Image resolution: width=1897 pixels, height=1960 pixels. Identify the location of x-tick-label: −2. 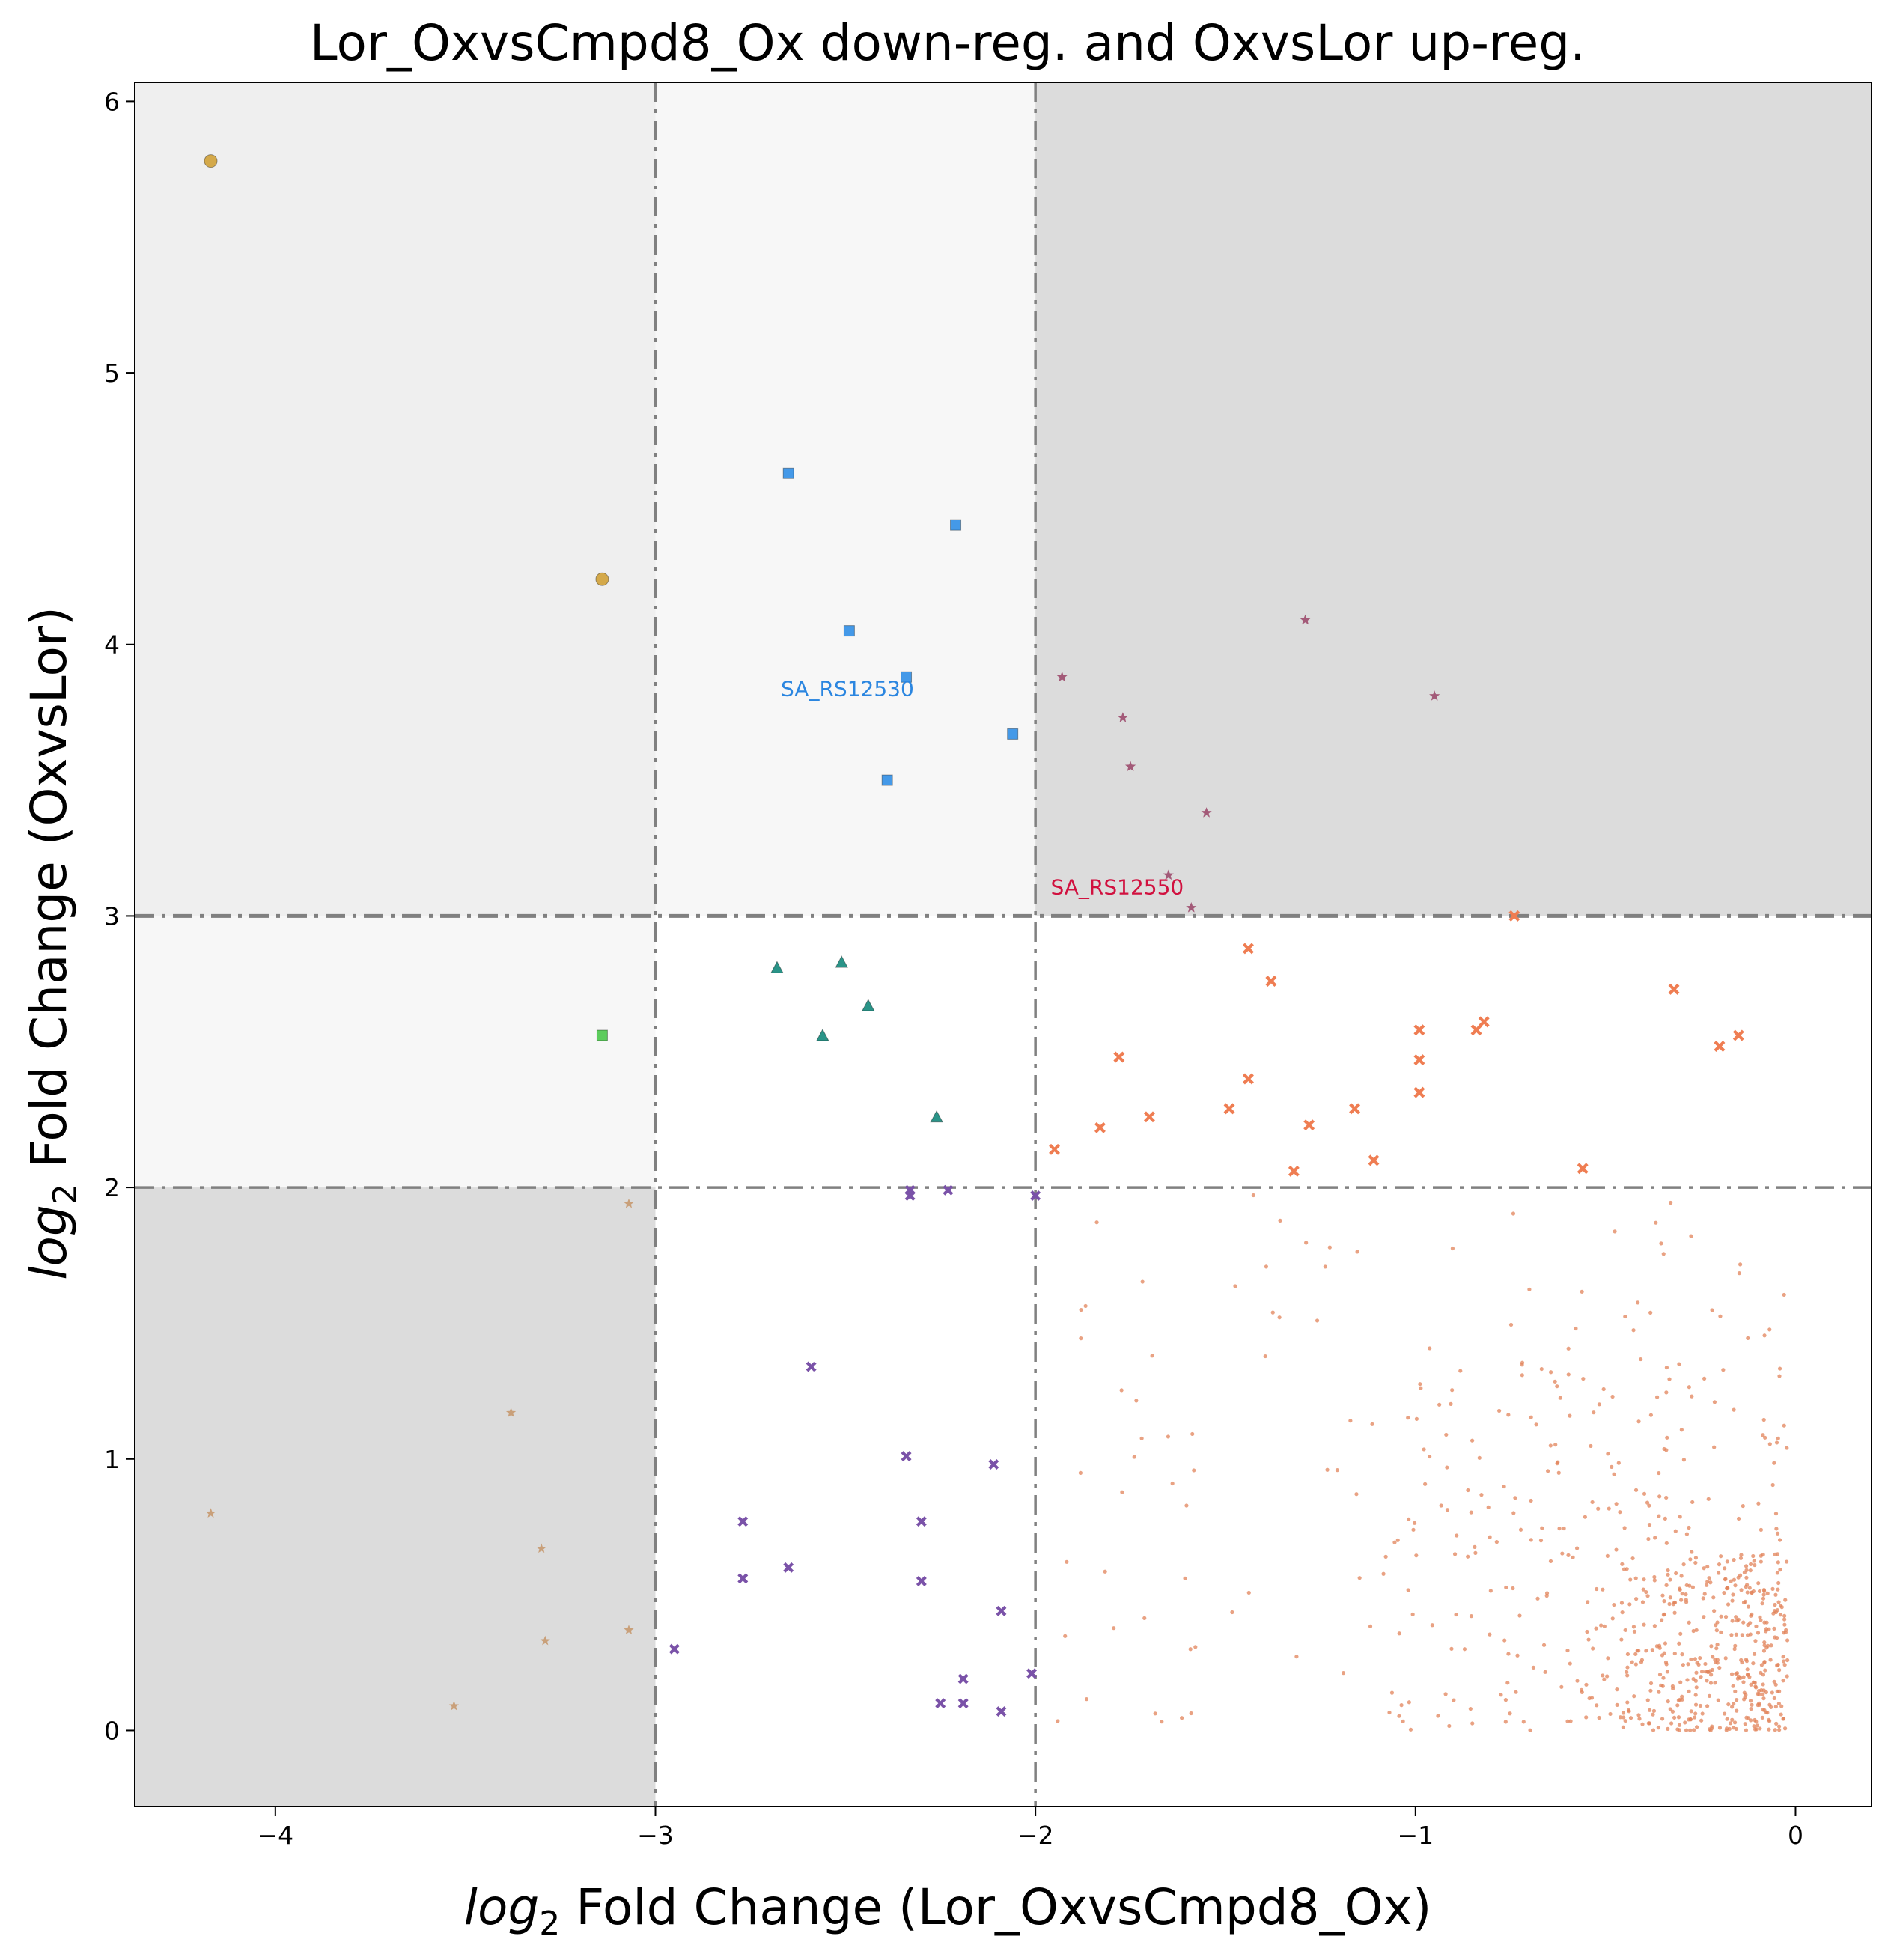
(1035, 1835).